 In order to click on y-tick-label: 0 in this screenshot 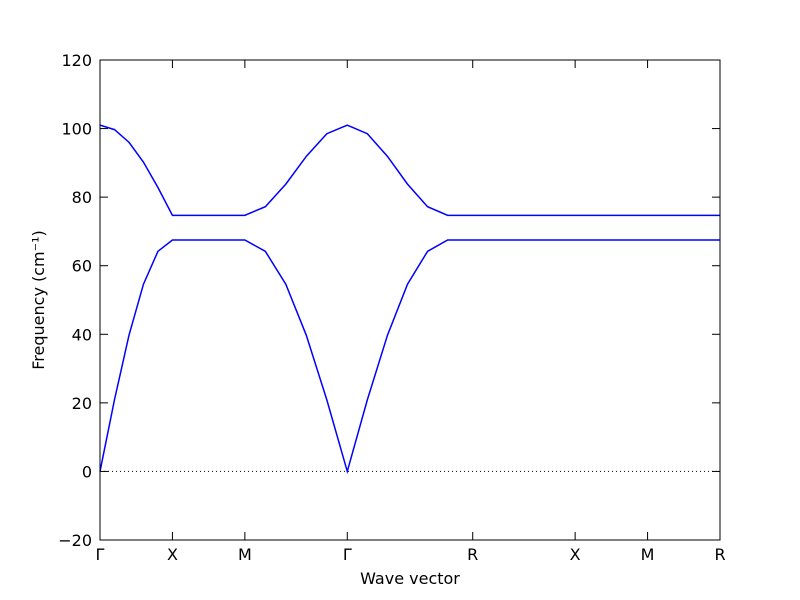, I will do `click(87, 471)`.